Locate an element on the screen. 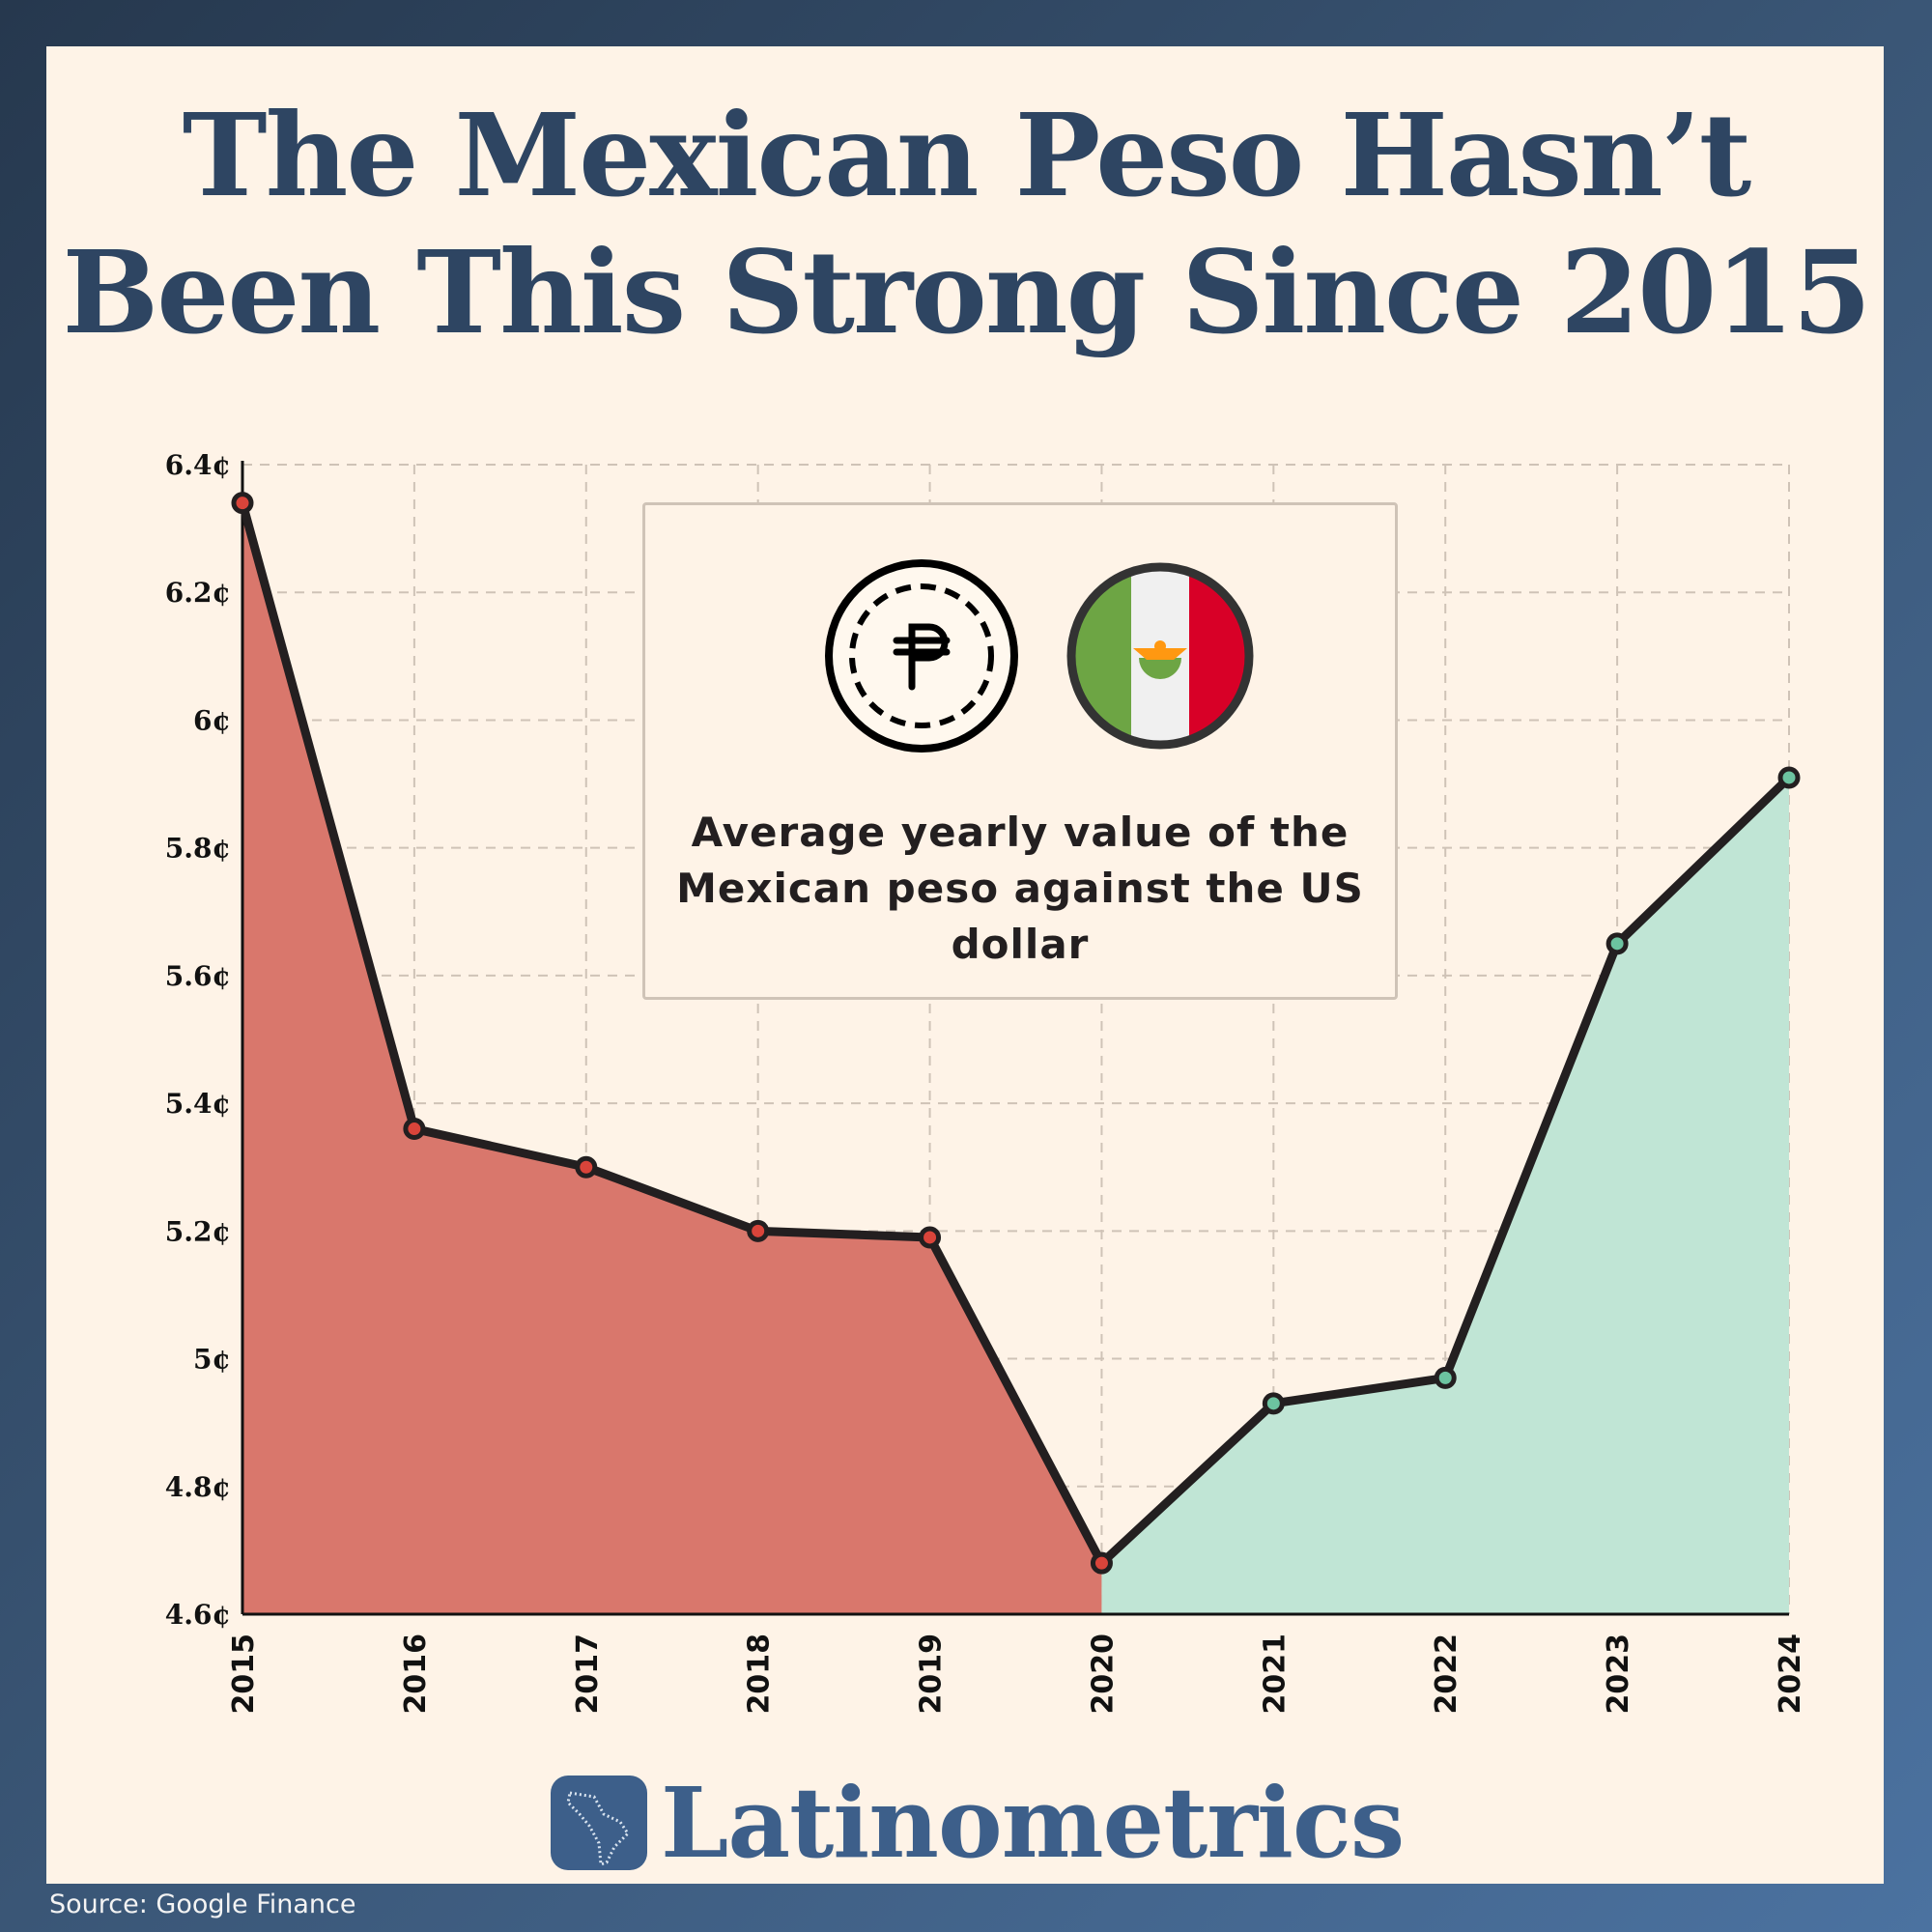  y-tick-label: 5.8¢ is located at coordinates (198, 849).